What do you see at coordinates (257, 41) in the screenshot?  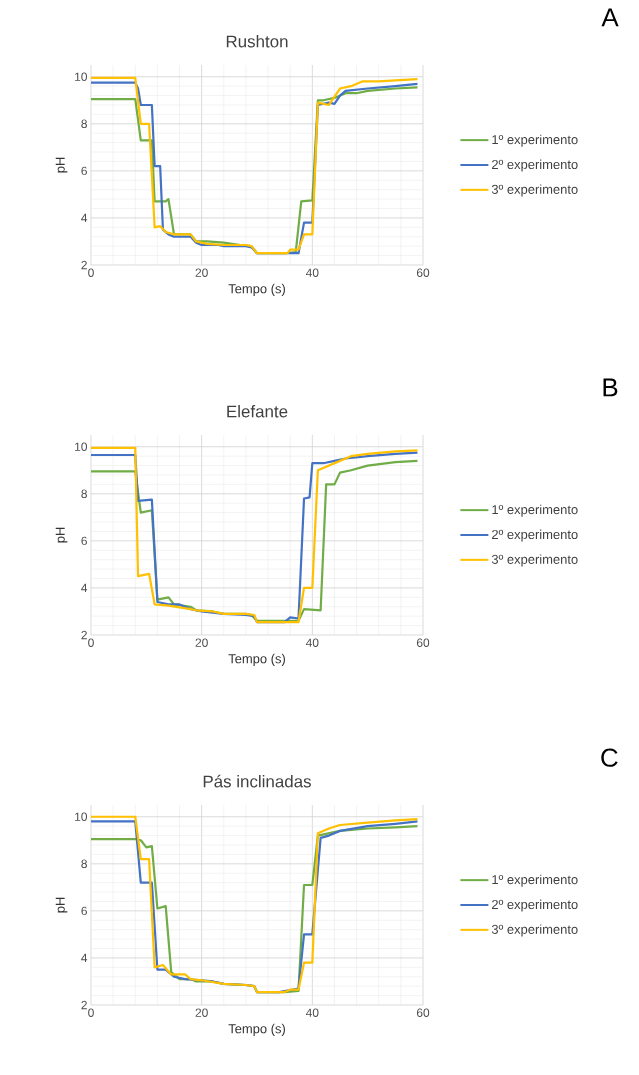 I see `chart-title: Rushton` at bounding box center [257, 41].